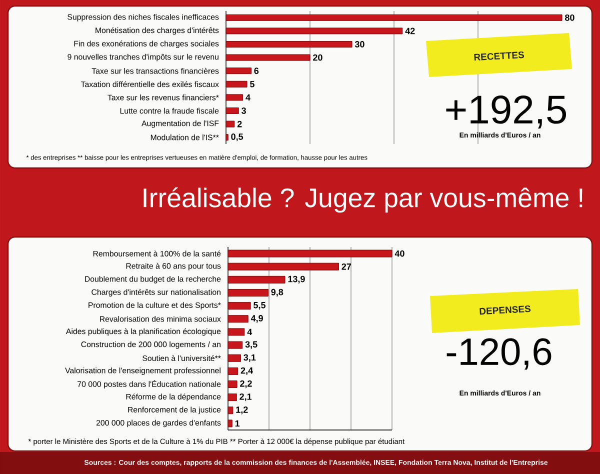 The height and width of the screenshot is (474, 600). I want to click on data-label: 2,1, so click(246, 397).